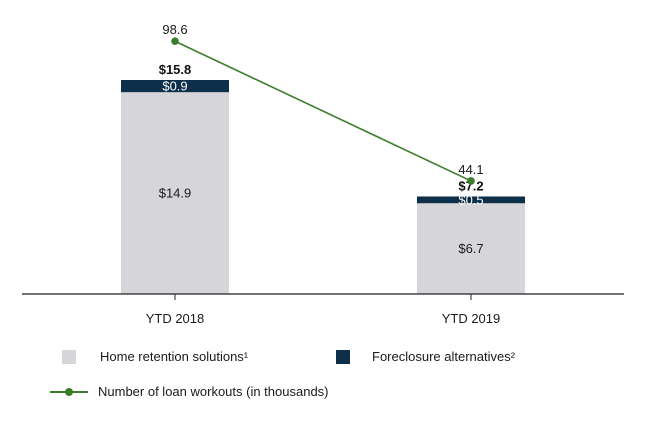 This screenshot has height=428, width=646. I want to click on x-tick-label-1: YTD 2019, so click(471, 318).